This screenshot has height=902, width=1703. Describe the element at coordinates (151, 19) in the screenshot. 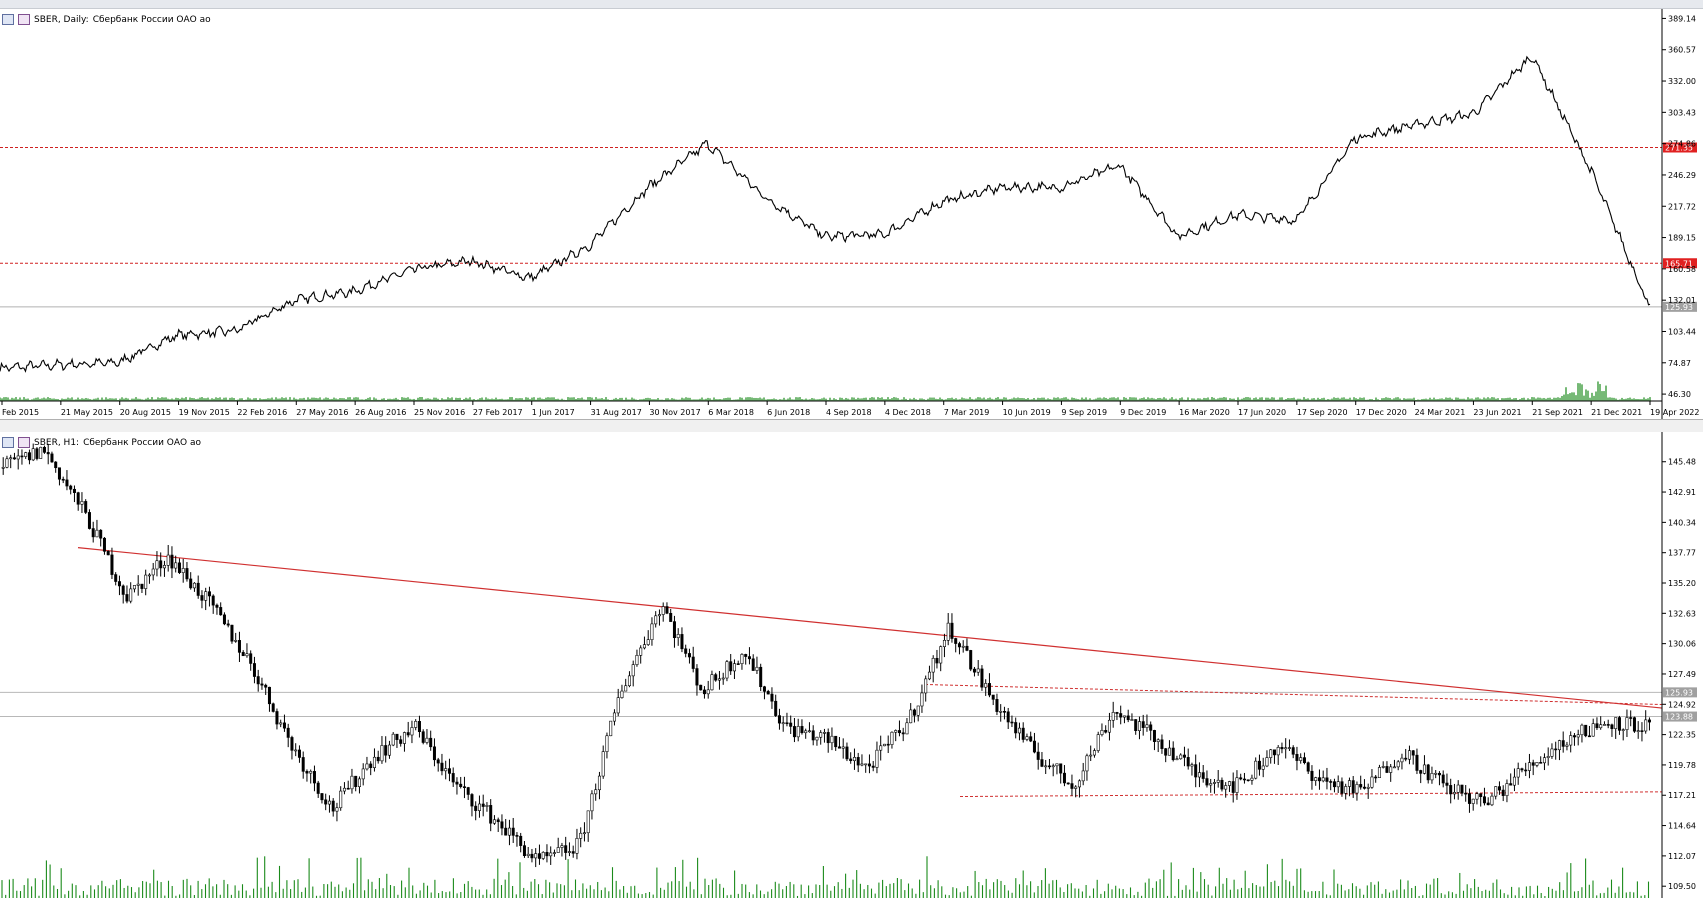

I see `chart-description: Сбербанк России ОАО ао` at that location.